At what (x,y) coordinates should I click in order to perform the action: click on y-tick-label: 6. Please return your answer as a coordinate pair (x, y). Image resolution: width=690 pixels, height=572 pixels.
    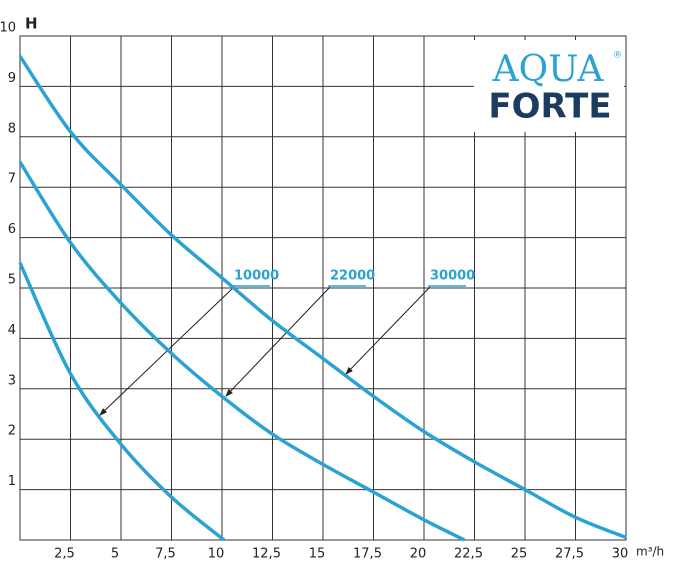
    Looking at the image, I should click on (12, 229).